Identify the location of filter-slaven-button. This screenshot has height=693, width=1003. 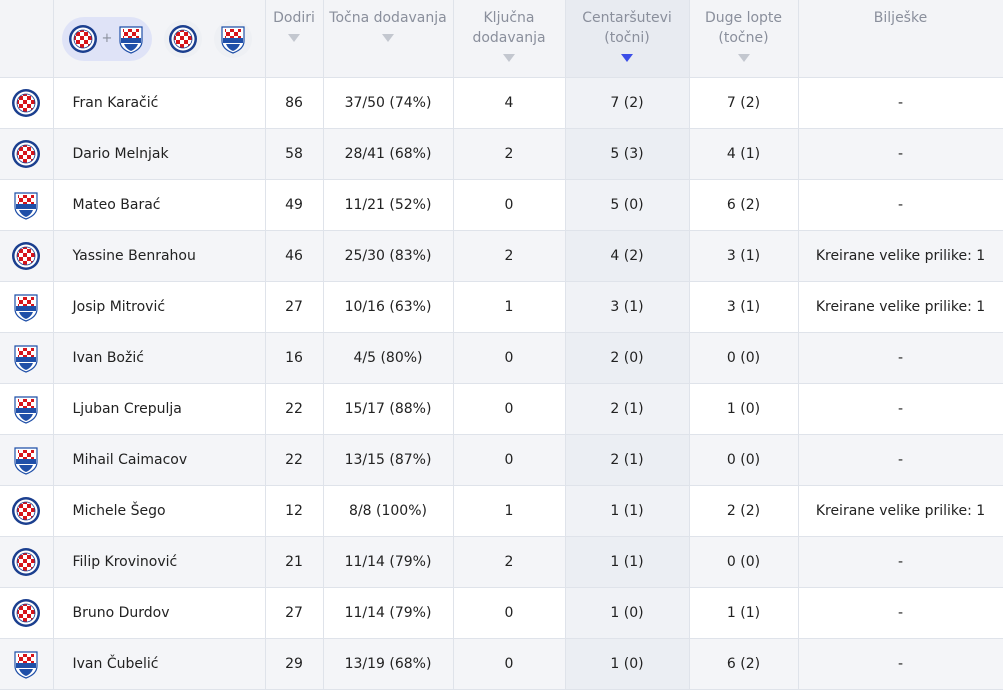
(233, 38).